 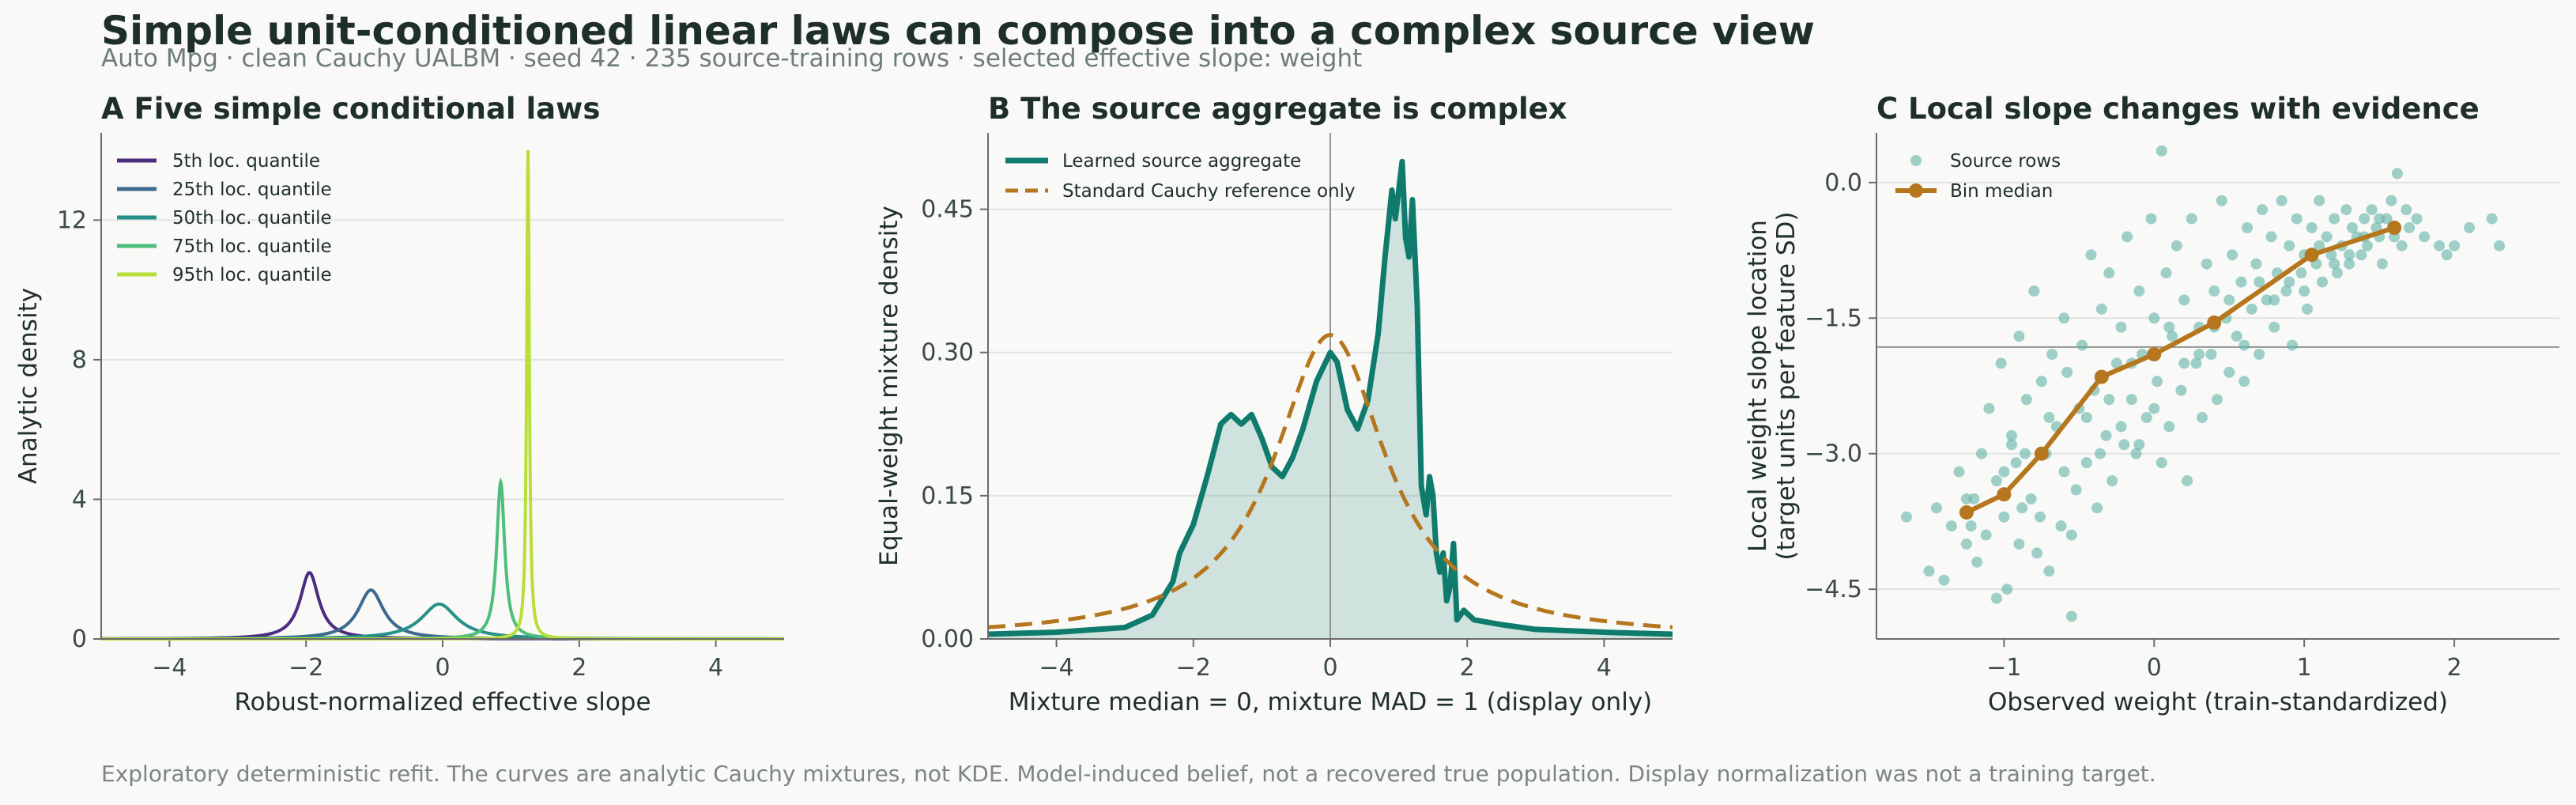 What do you see at coordinates (252, 218) in the screenshot?
I see `legend-label: 50th loc. quantile` at bounding box center [252, 218].